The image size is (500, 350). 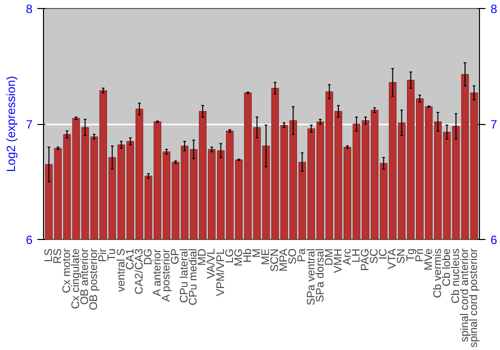 I want to click on y-tick-label: 7, so click(x=29, y=125).